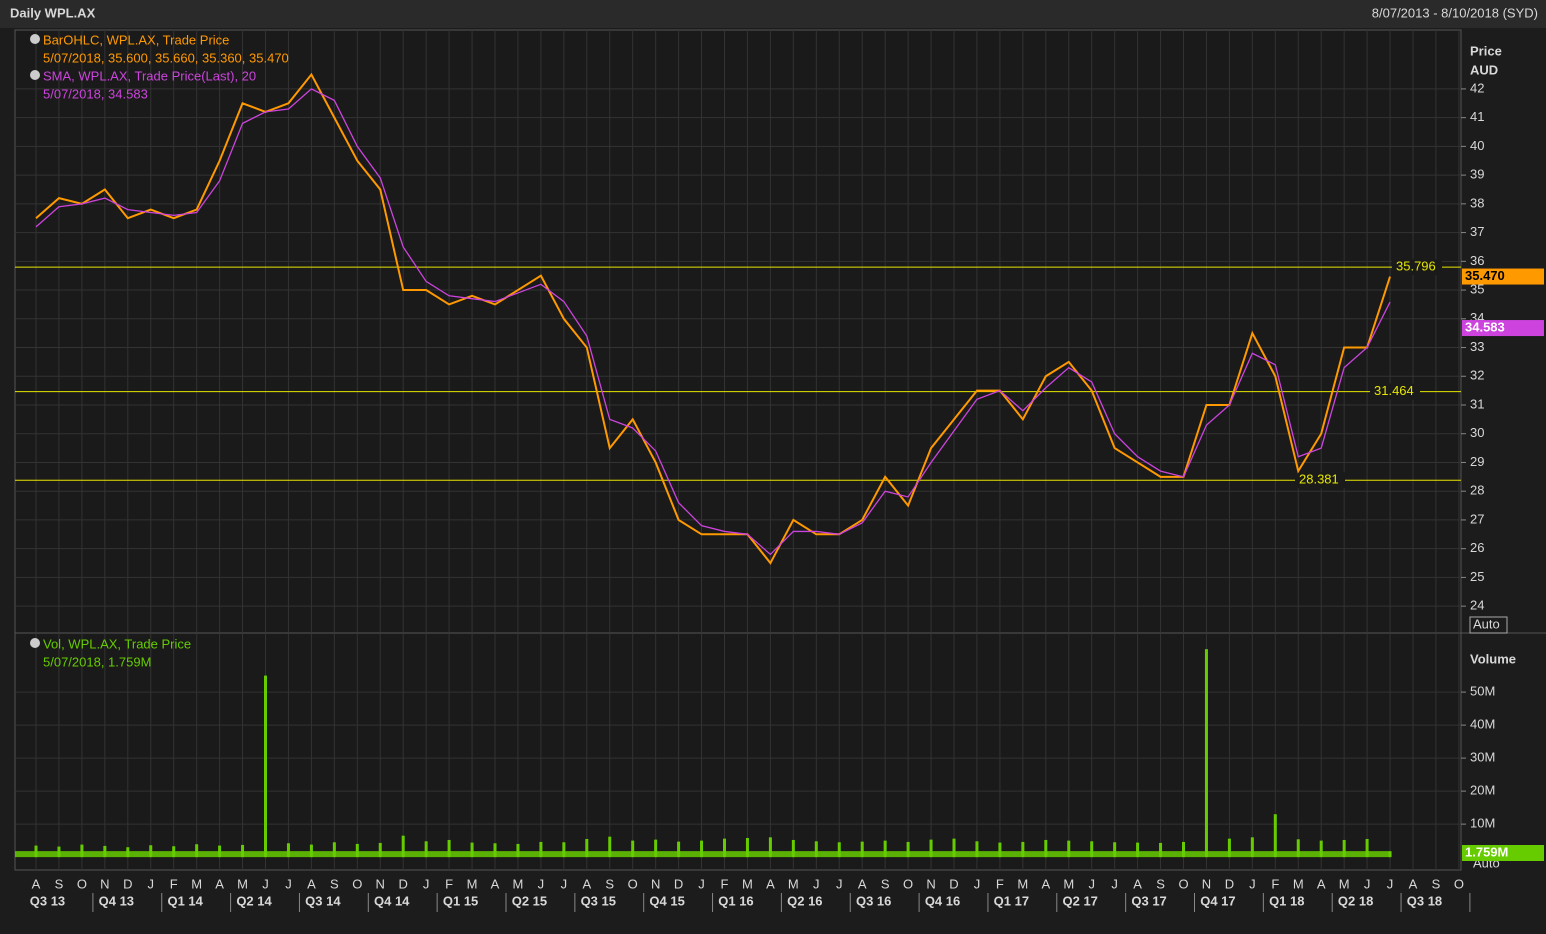 This screenshot has height=934, width=1546. Describe the element at coordinates (1286, 900) in the screenshot. I see `quarter-label: Q1 18` at that location.